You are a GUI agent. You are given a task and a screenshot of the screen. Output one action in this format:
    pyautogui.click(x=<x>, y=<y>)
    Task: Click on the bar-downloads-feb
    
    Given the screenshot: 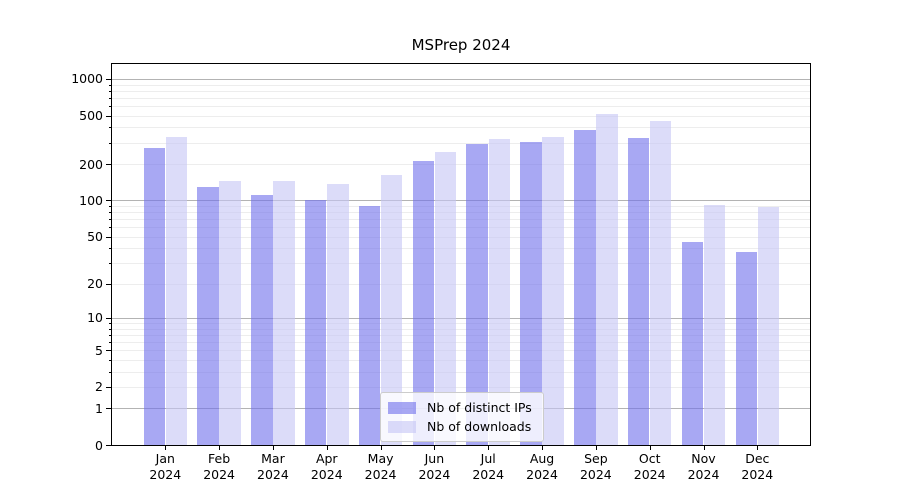 What is the action you would take?
    pyautogui.click(x=230, y=312)
    